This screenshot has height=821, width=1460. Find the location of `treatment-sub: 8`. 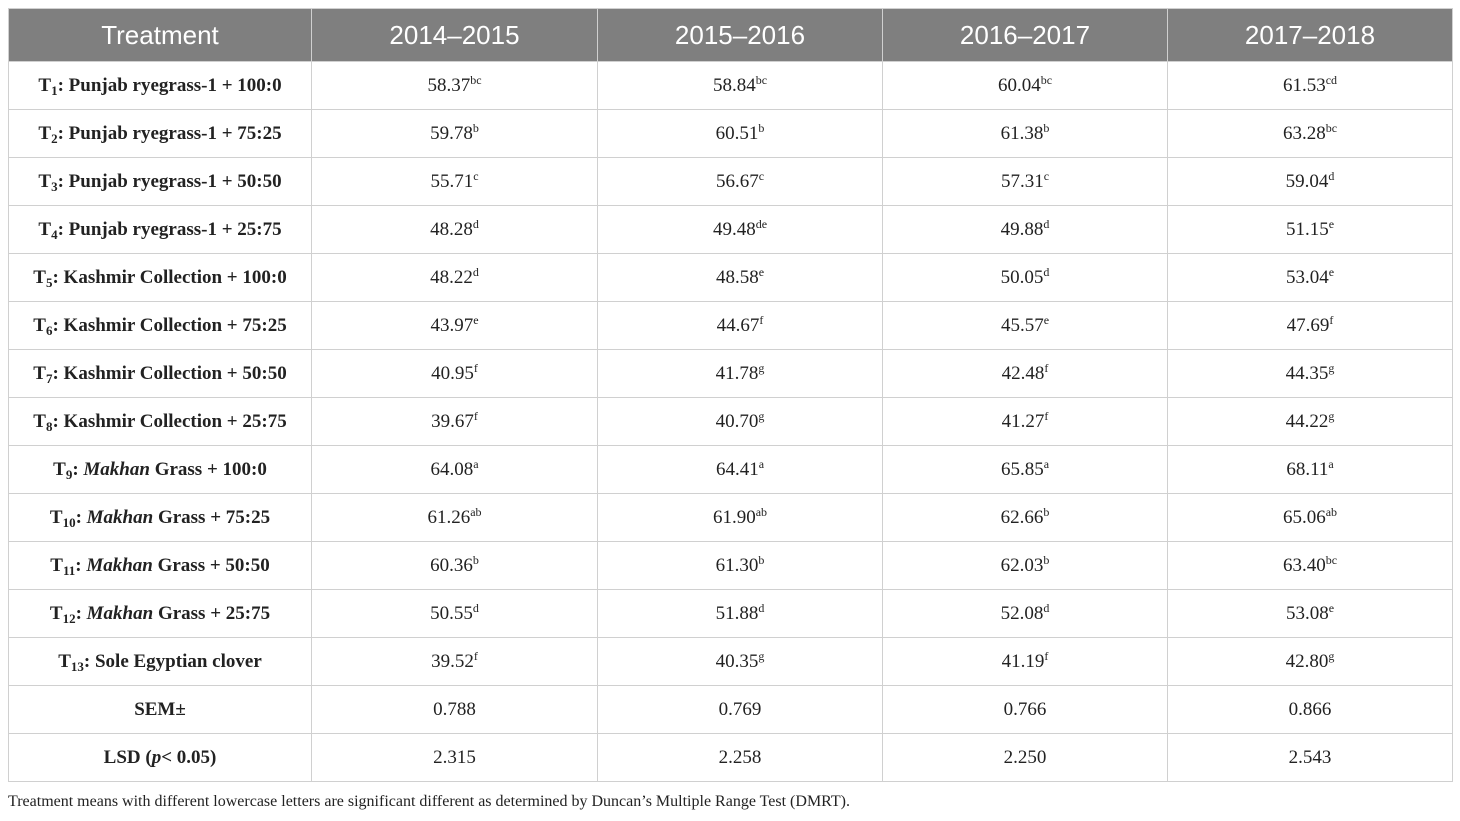

treatment-sub: 8 is located at coordinates (49, 426).